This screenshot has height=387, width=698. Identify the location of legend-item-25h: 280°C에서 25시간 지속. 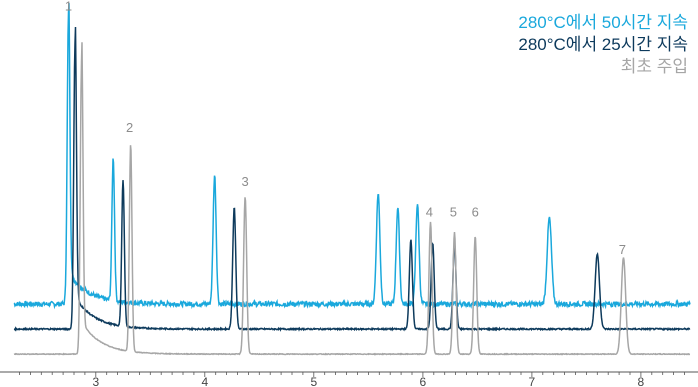
(603, 44).